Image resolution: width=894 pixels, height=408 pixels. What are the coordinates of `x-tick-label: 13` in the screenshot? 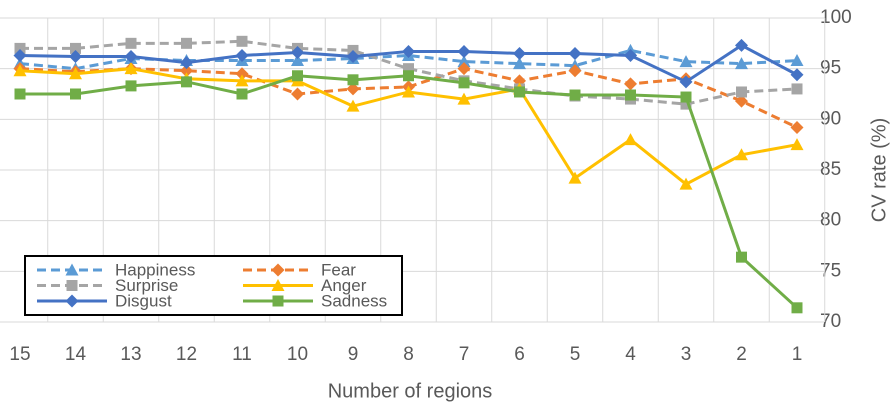 It's located at (130, 354).